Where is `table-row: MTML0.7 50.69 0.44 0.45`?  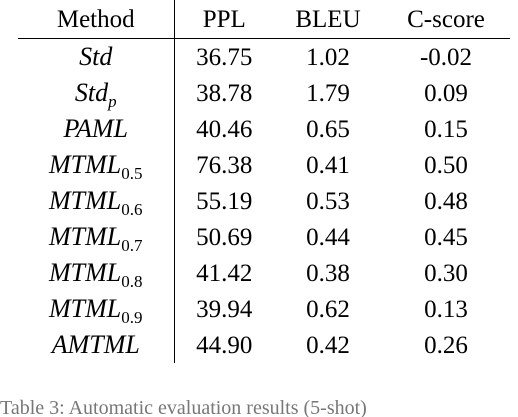
table-row: MTML0.7 50.69 0.44 0.45 is located at coordinates (264, 237).